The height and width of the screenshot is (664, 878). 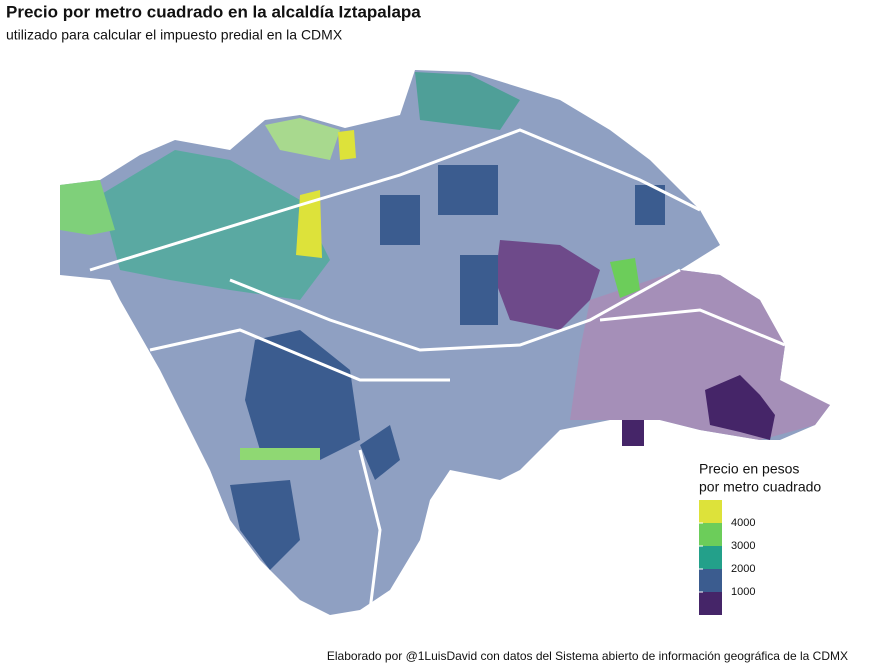 What do you see at coordinates (547, 285) in the screenshot?
I see `zone-purple` at bounding box center [547, 285].